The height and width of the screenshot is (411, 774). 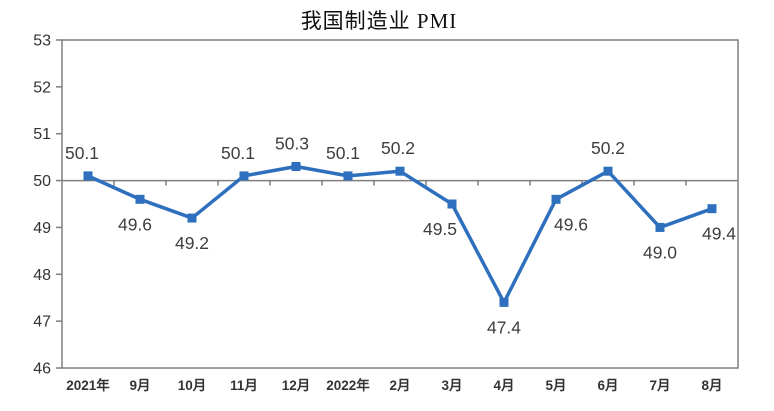 What do you see at coordinates (607, 385) in the screenshot?
I see `x-axis-label: 6月` at bounding box center [607, 385].